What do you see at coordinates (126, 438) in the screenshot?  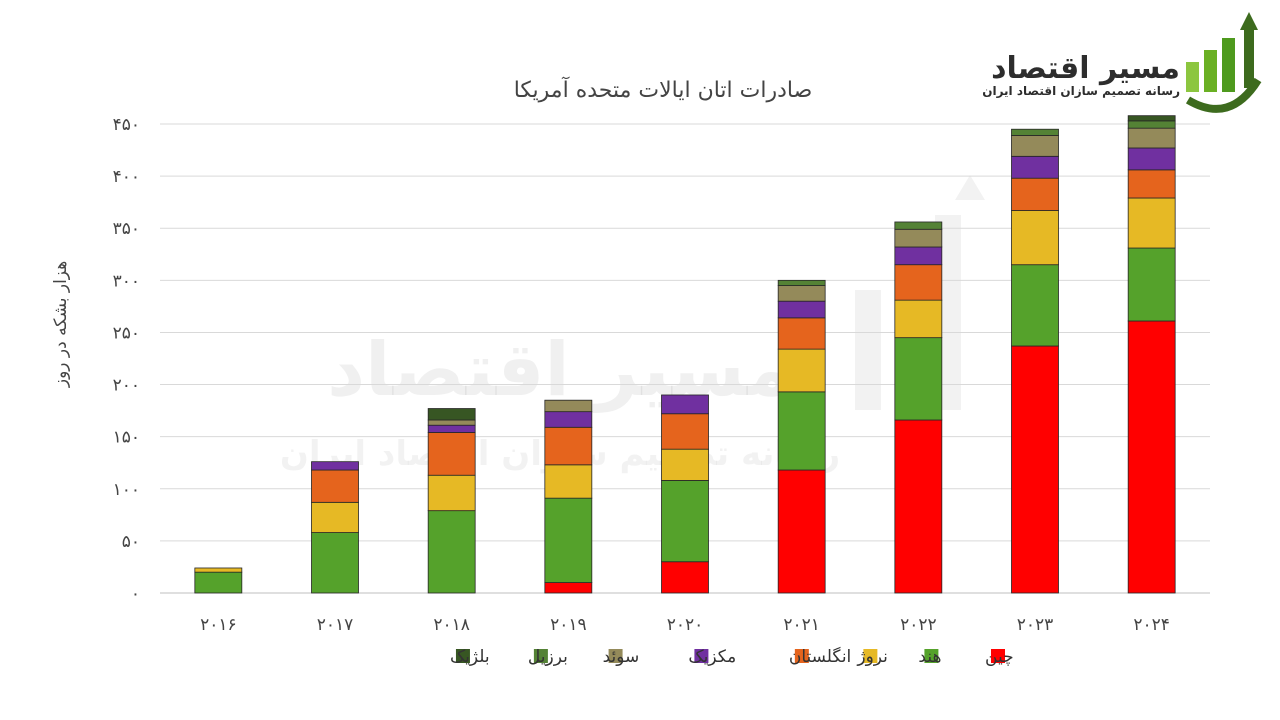 I see `y-tick-label: ۱۵۰` at bounding box center [126, 438].